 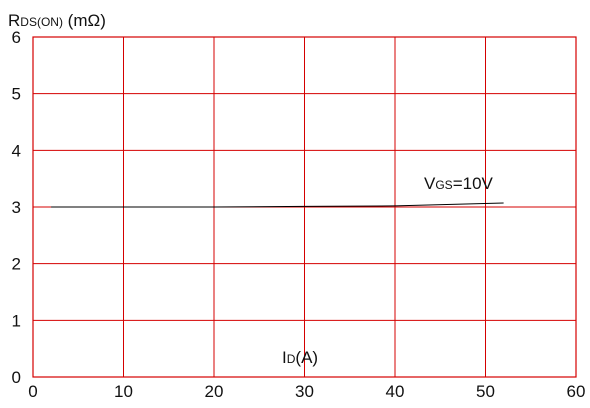 I want to click on y-axis-label-unit: (mΩ), so click(x=84, y=20).